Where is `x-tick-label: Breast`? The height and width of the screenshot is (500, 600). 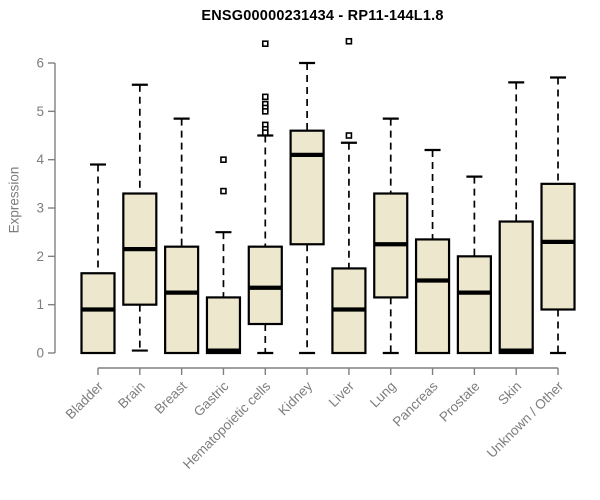 x-tick-label: Breast is located at coordinates (171, 397).